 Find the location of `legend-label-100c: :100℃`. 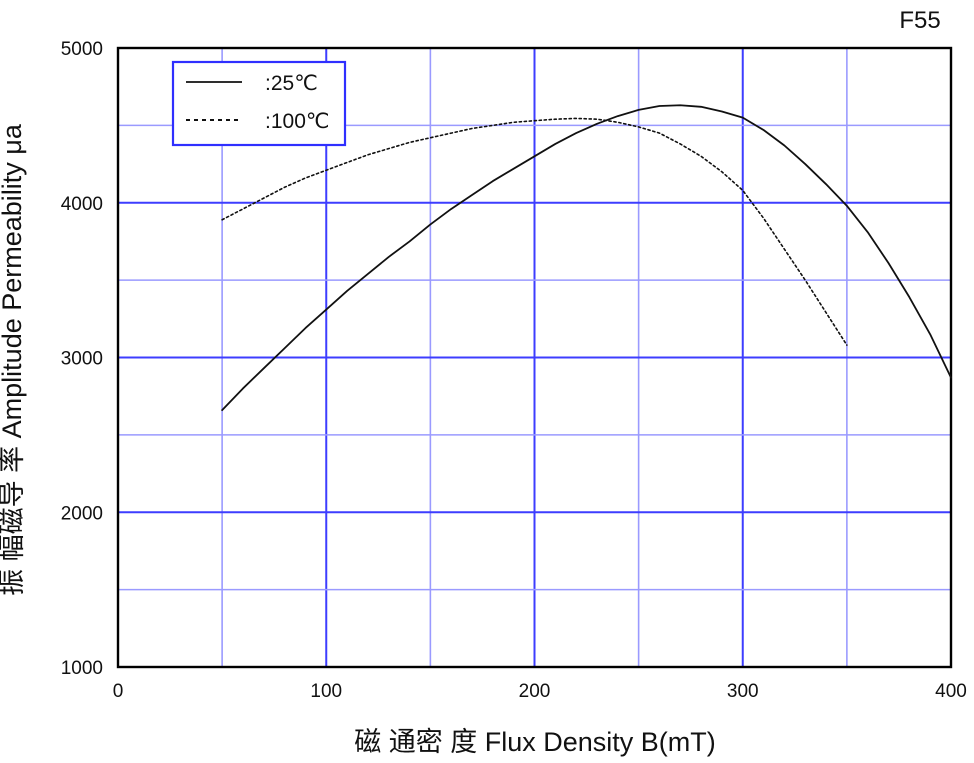

legend-label-100c: :100℃ is located at coordinates (297, 121).